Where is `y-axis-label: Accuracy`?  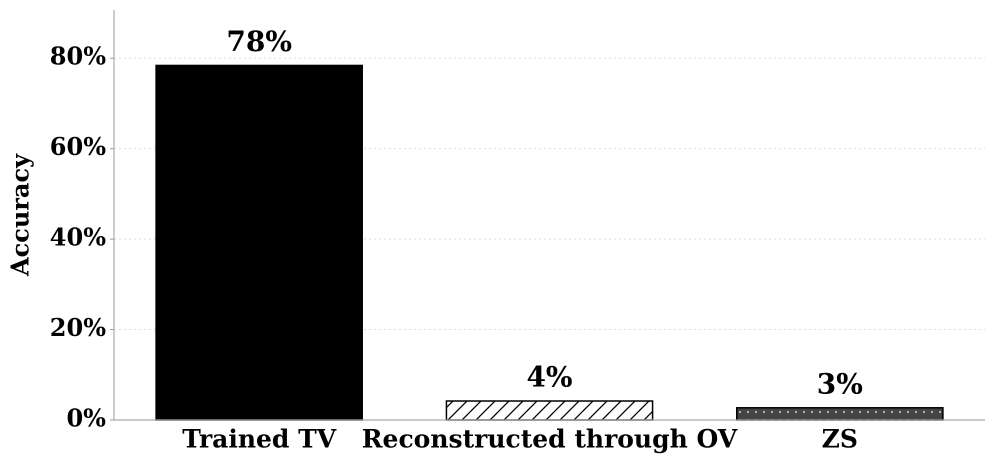 y-axis-label: Accuracy is located at coordinates (20, 215).